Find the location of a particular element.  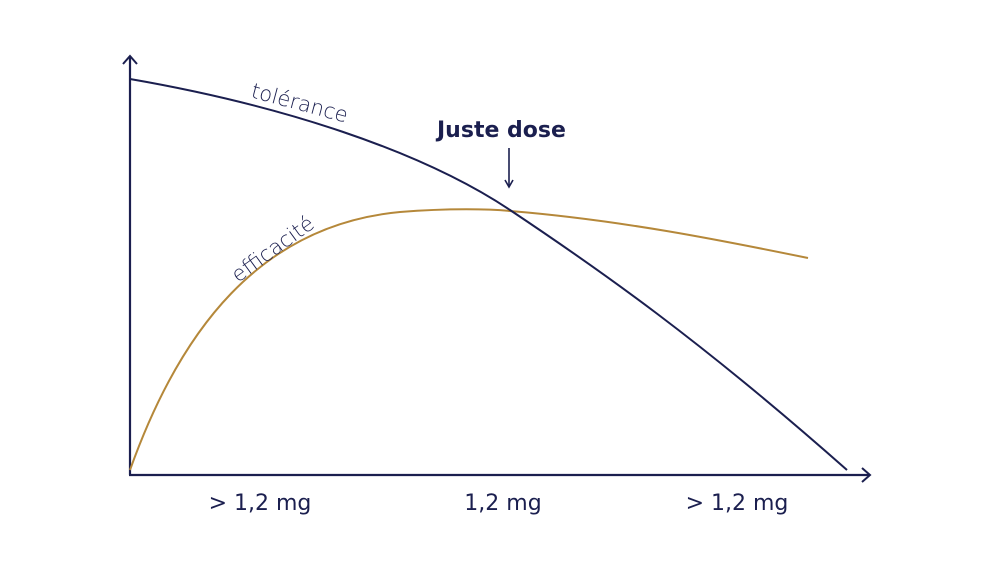

y-axis-arrow-icon is located at coordinates (130, 59).